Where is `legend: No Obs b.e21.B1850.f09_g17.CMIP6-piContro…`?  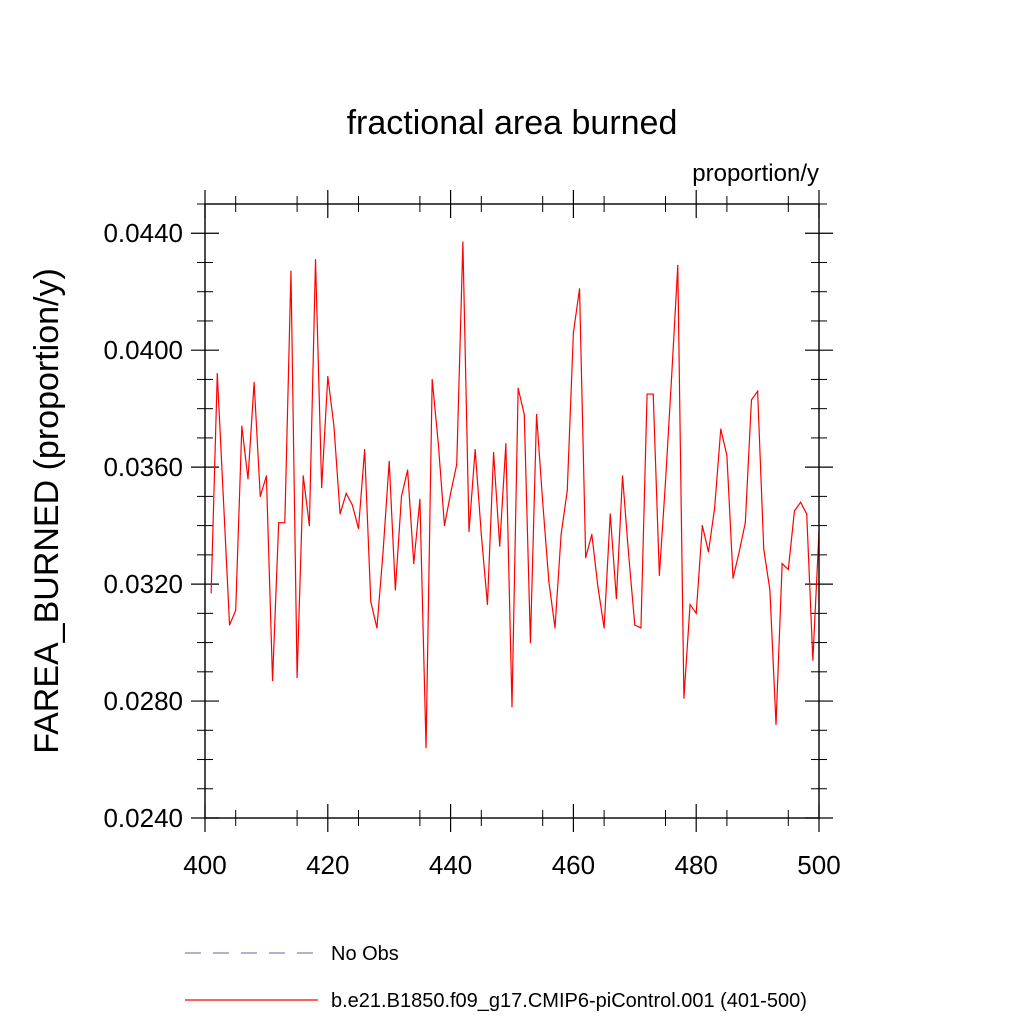 legend: No Obs b.e21.B1850.f09_g17.CMIP6-piContro… is located at coordinates (496, 977).